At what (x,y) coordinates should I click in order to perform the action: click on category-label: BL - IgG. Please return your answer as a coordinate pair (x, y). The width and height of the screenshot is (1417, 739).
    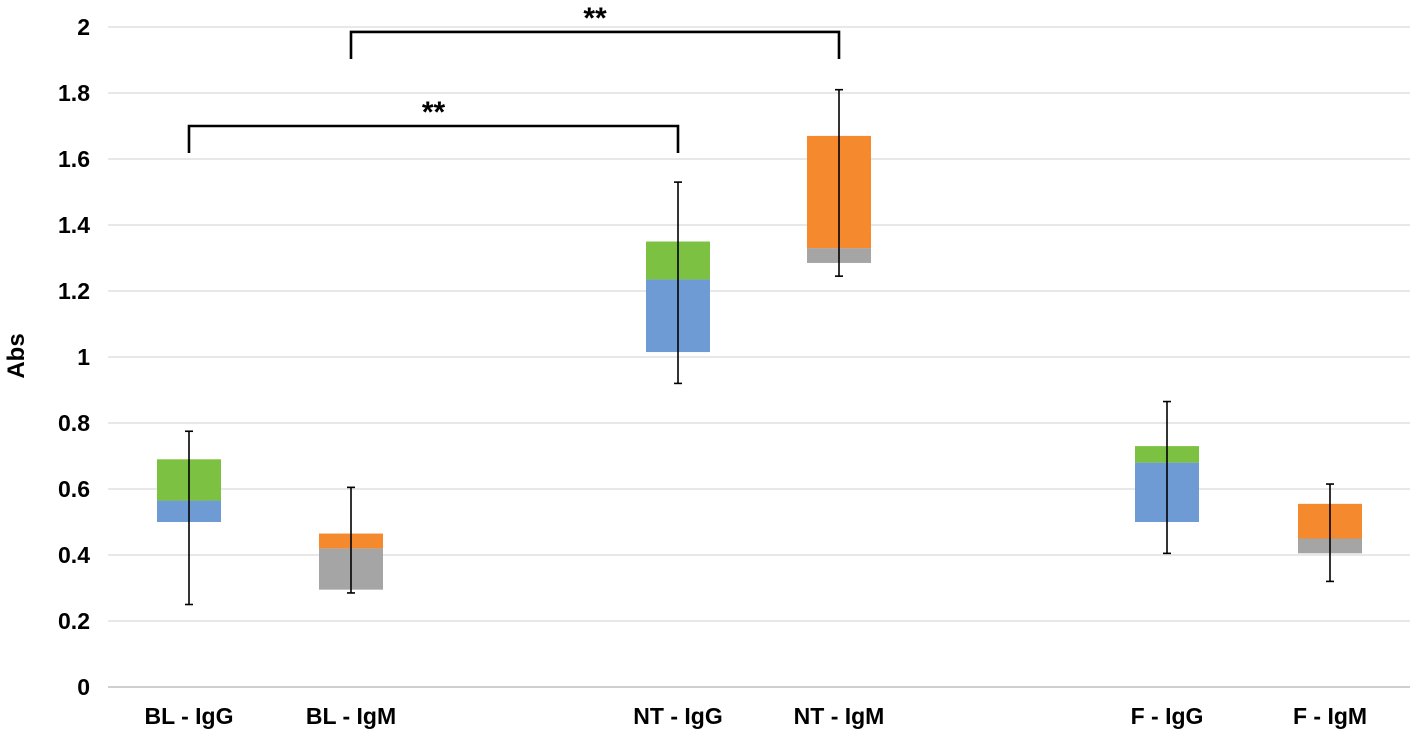
    Looking at the image, I should click on (188, 716).